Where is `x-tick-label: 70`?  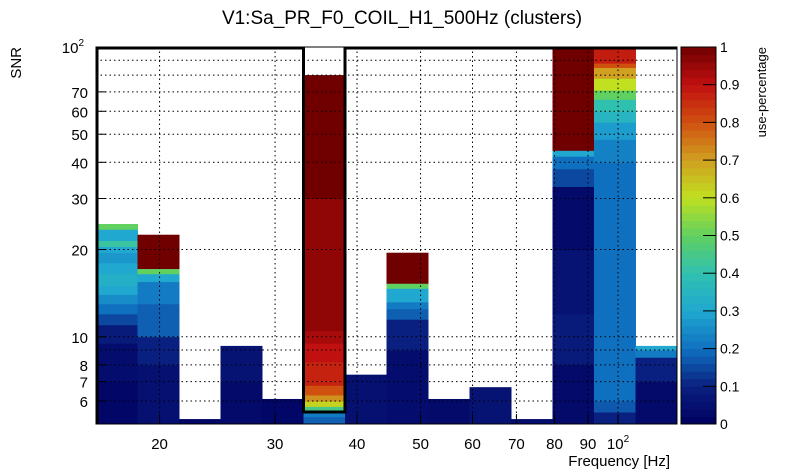 x-tick-label: 70 is located at coordinates (516, 444).